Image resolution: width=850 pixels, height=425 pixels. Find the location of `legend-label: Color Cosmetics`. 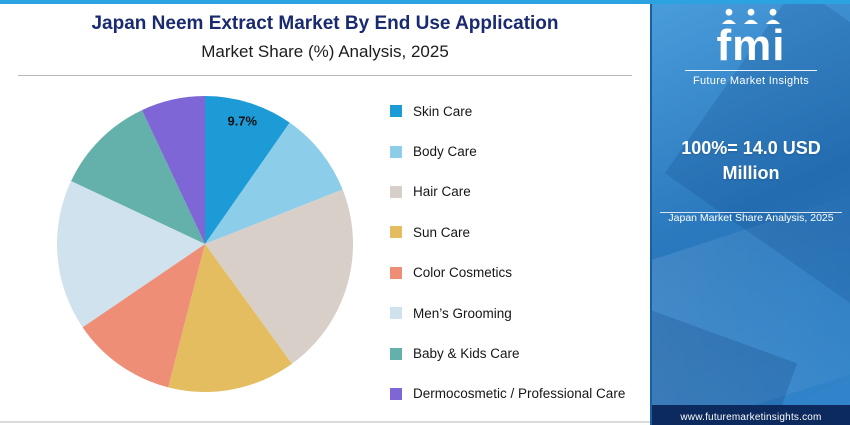

legend-label: Color Cosmetics is located at coordinates (463, 273).